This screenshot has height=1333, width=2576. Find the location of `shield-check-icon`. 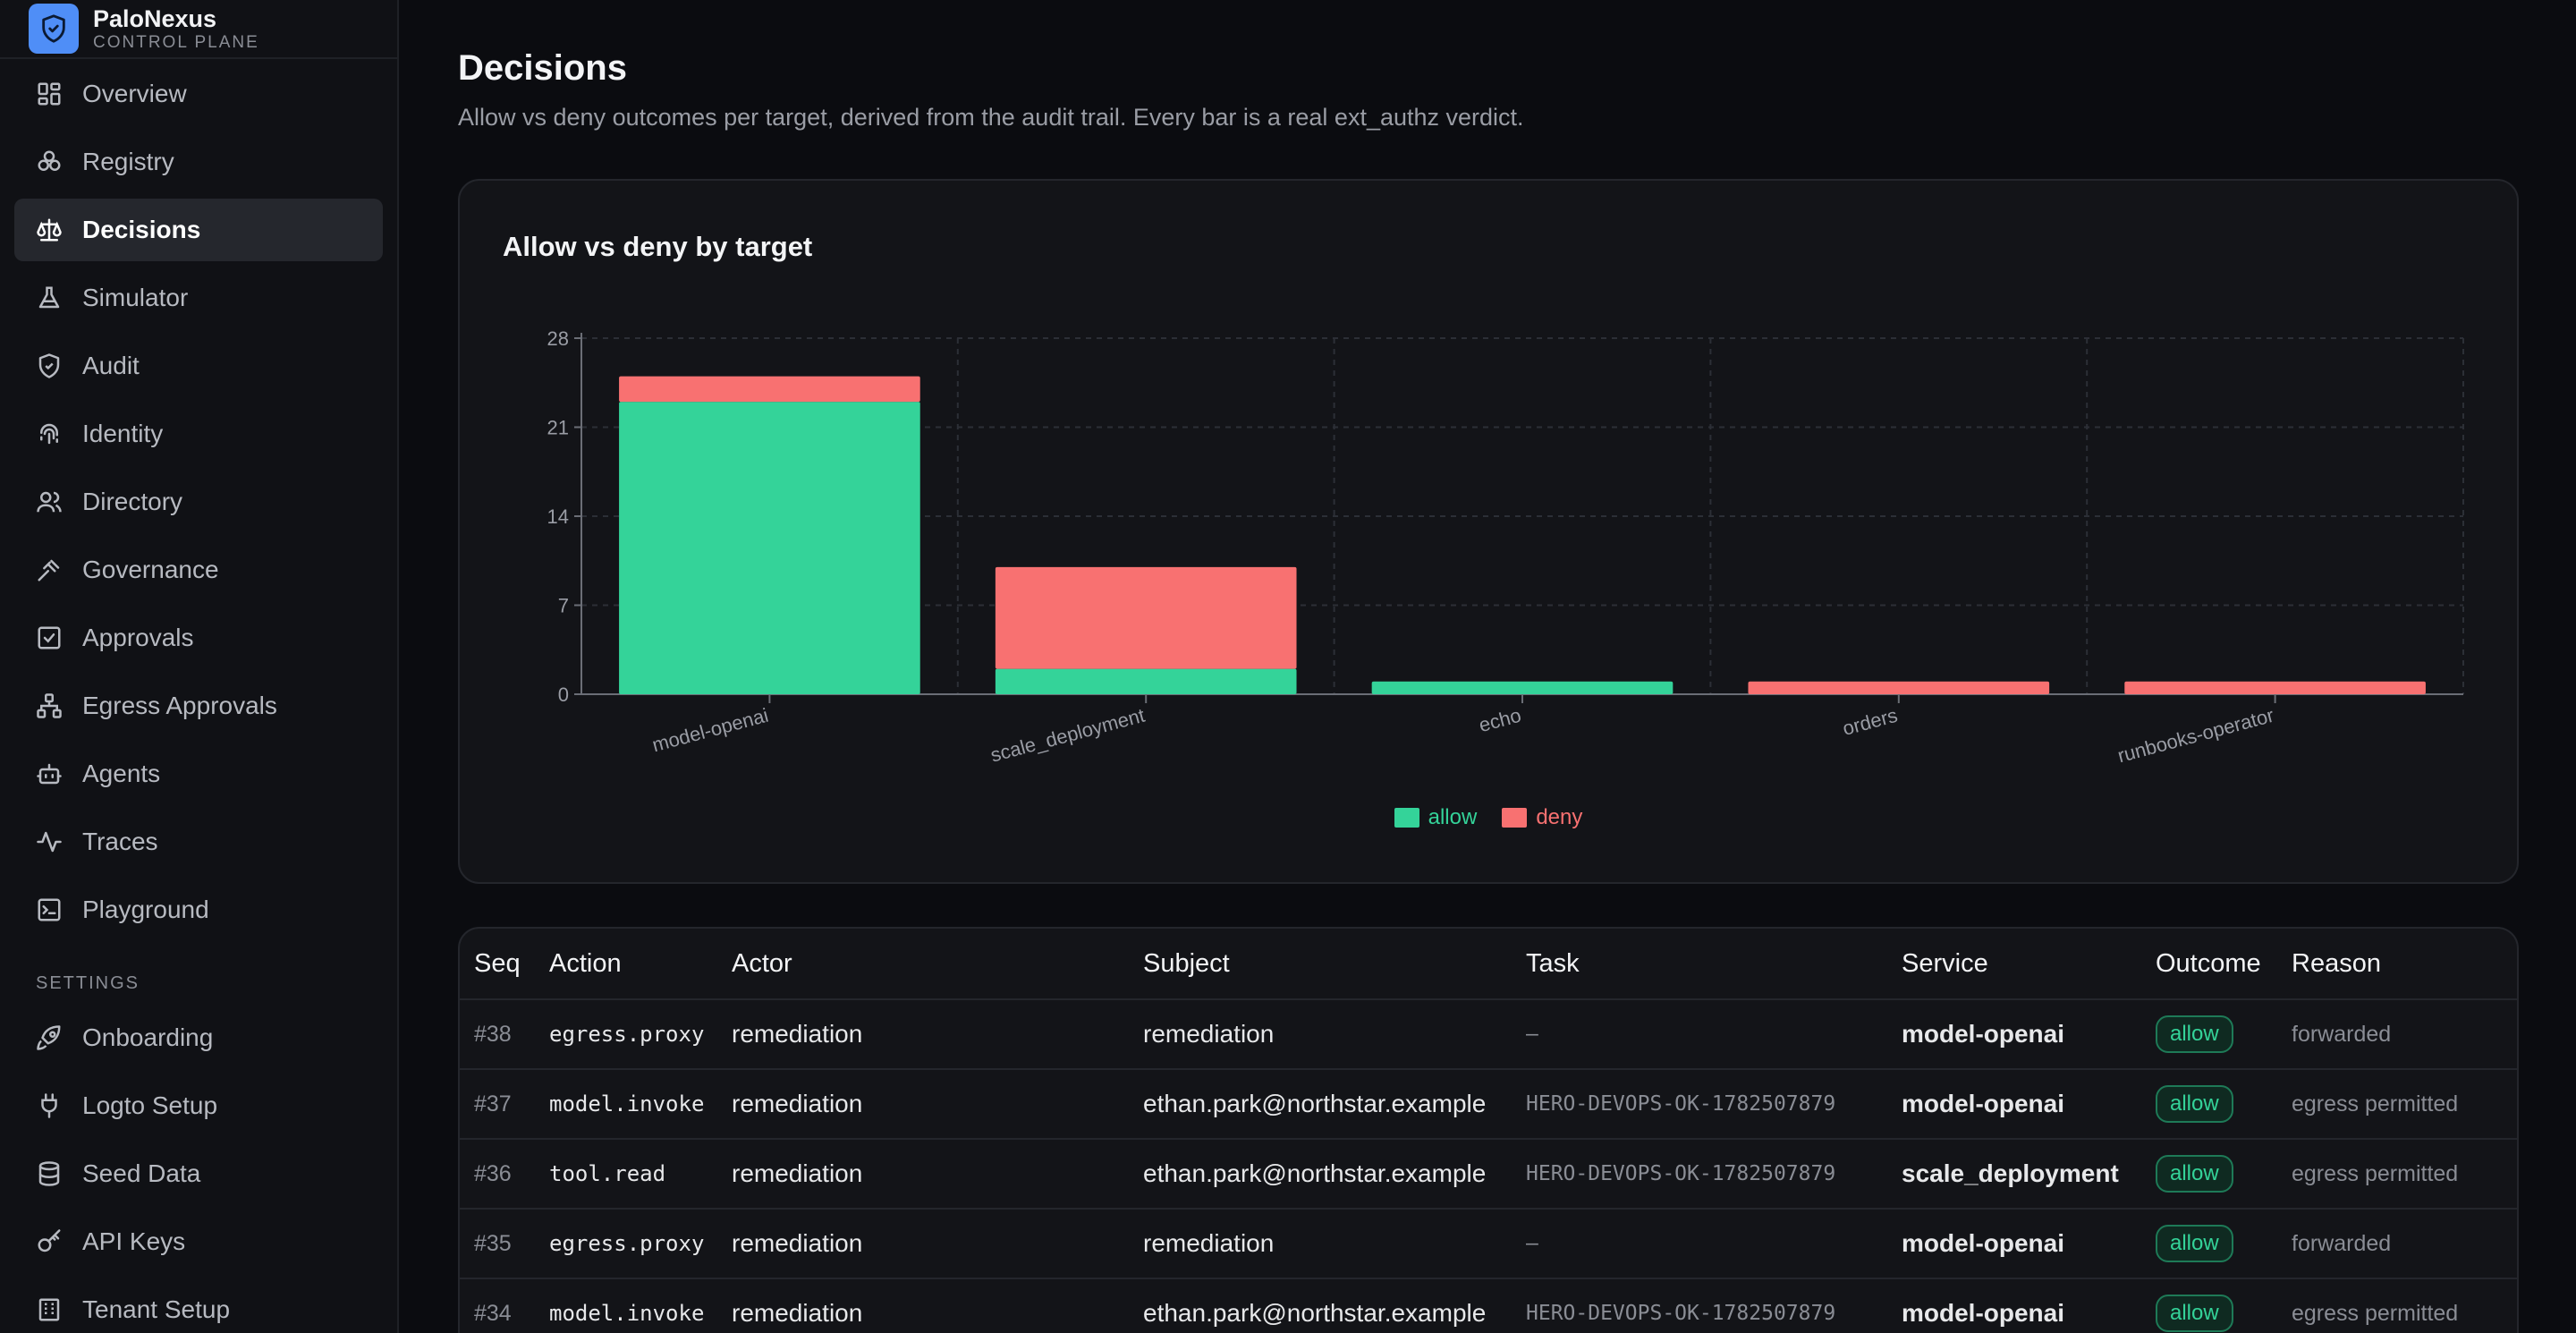

shield-check-icon is located at coordinates (49, 365).